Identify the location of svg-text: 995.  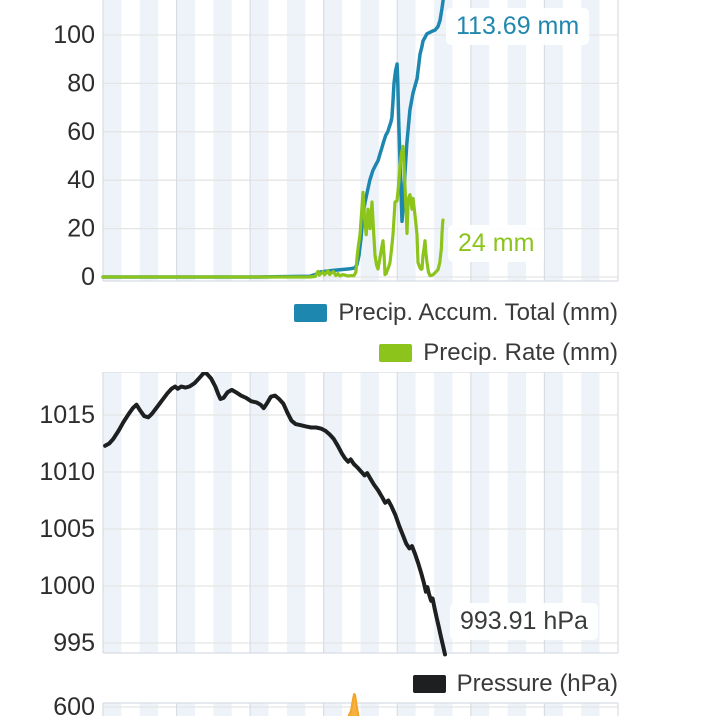
(74, 643).